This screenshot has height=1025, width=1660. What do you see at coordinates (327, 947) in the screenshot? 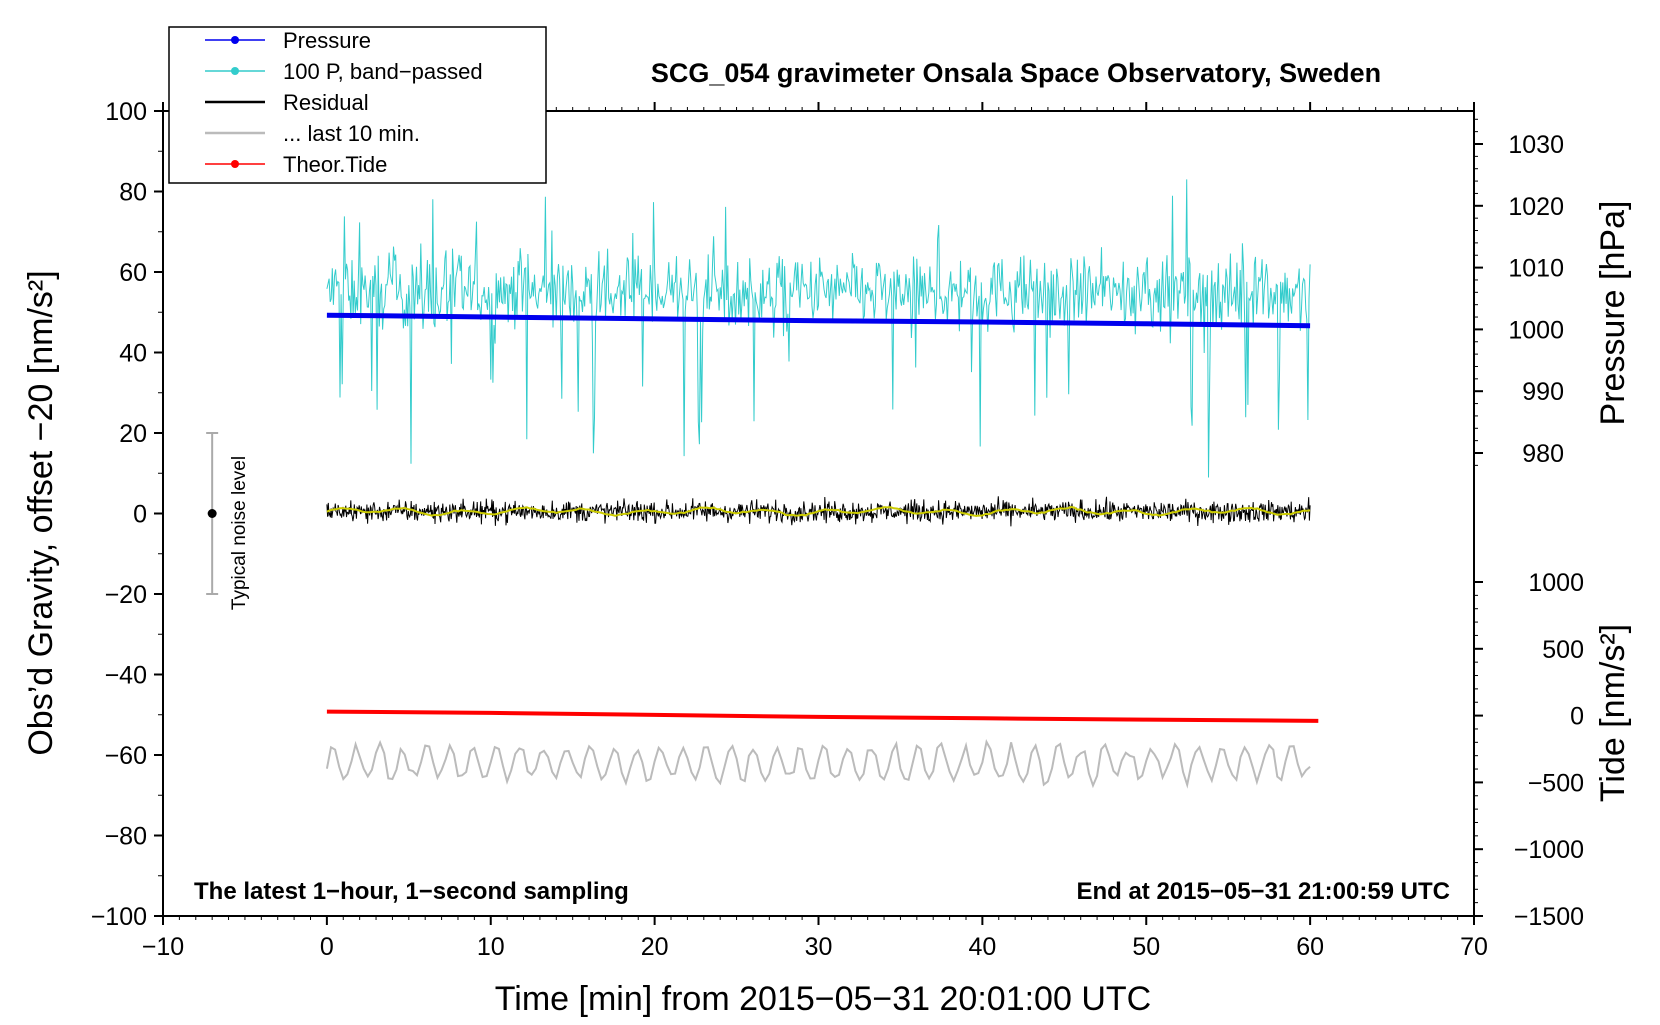
I see `x-tick-label: 0` at bounding box center [327, 947].